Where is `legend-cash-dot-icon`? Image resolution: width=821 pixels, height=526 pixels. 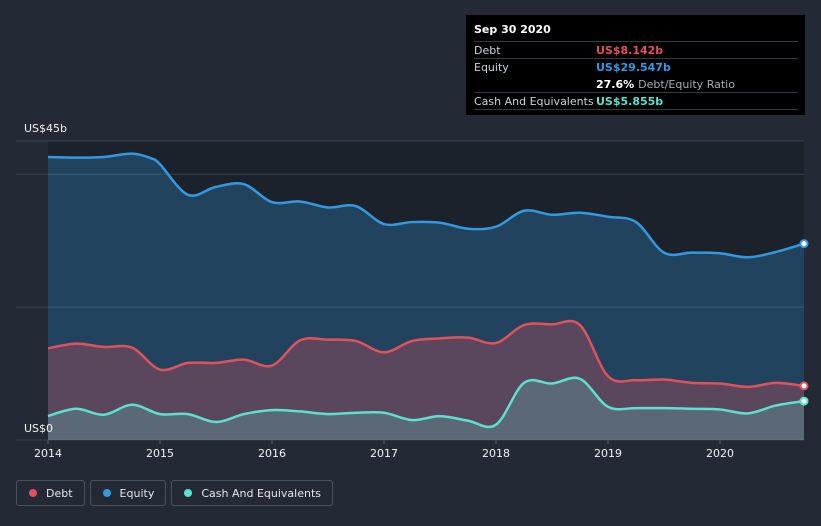
legend-cash-dot-icon is located at coordinates (188, 493).